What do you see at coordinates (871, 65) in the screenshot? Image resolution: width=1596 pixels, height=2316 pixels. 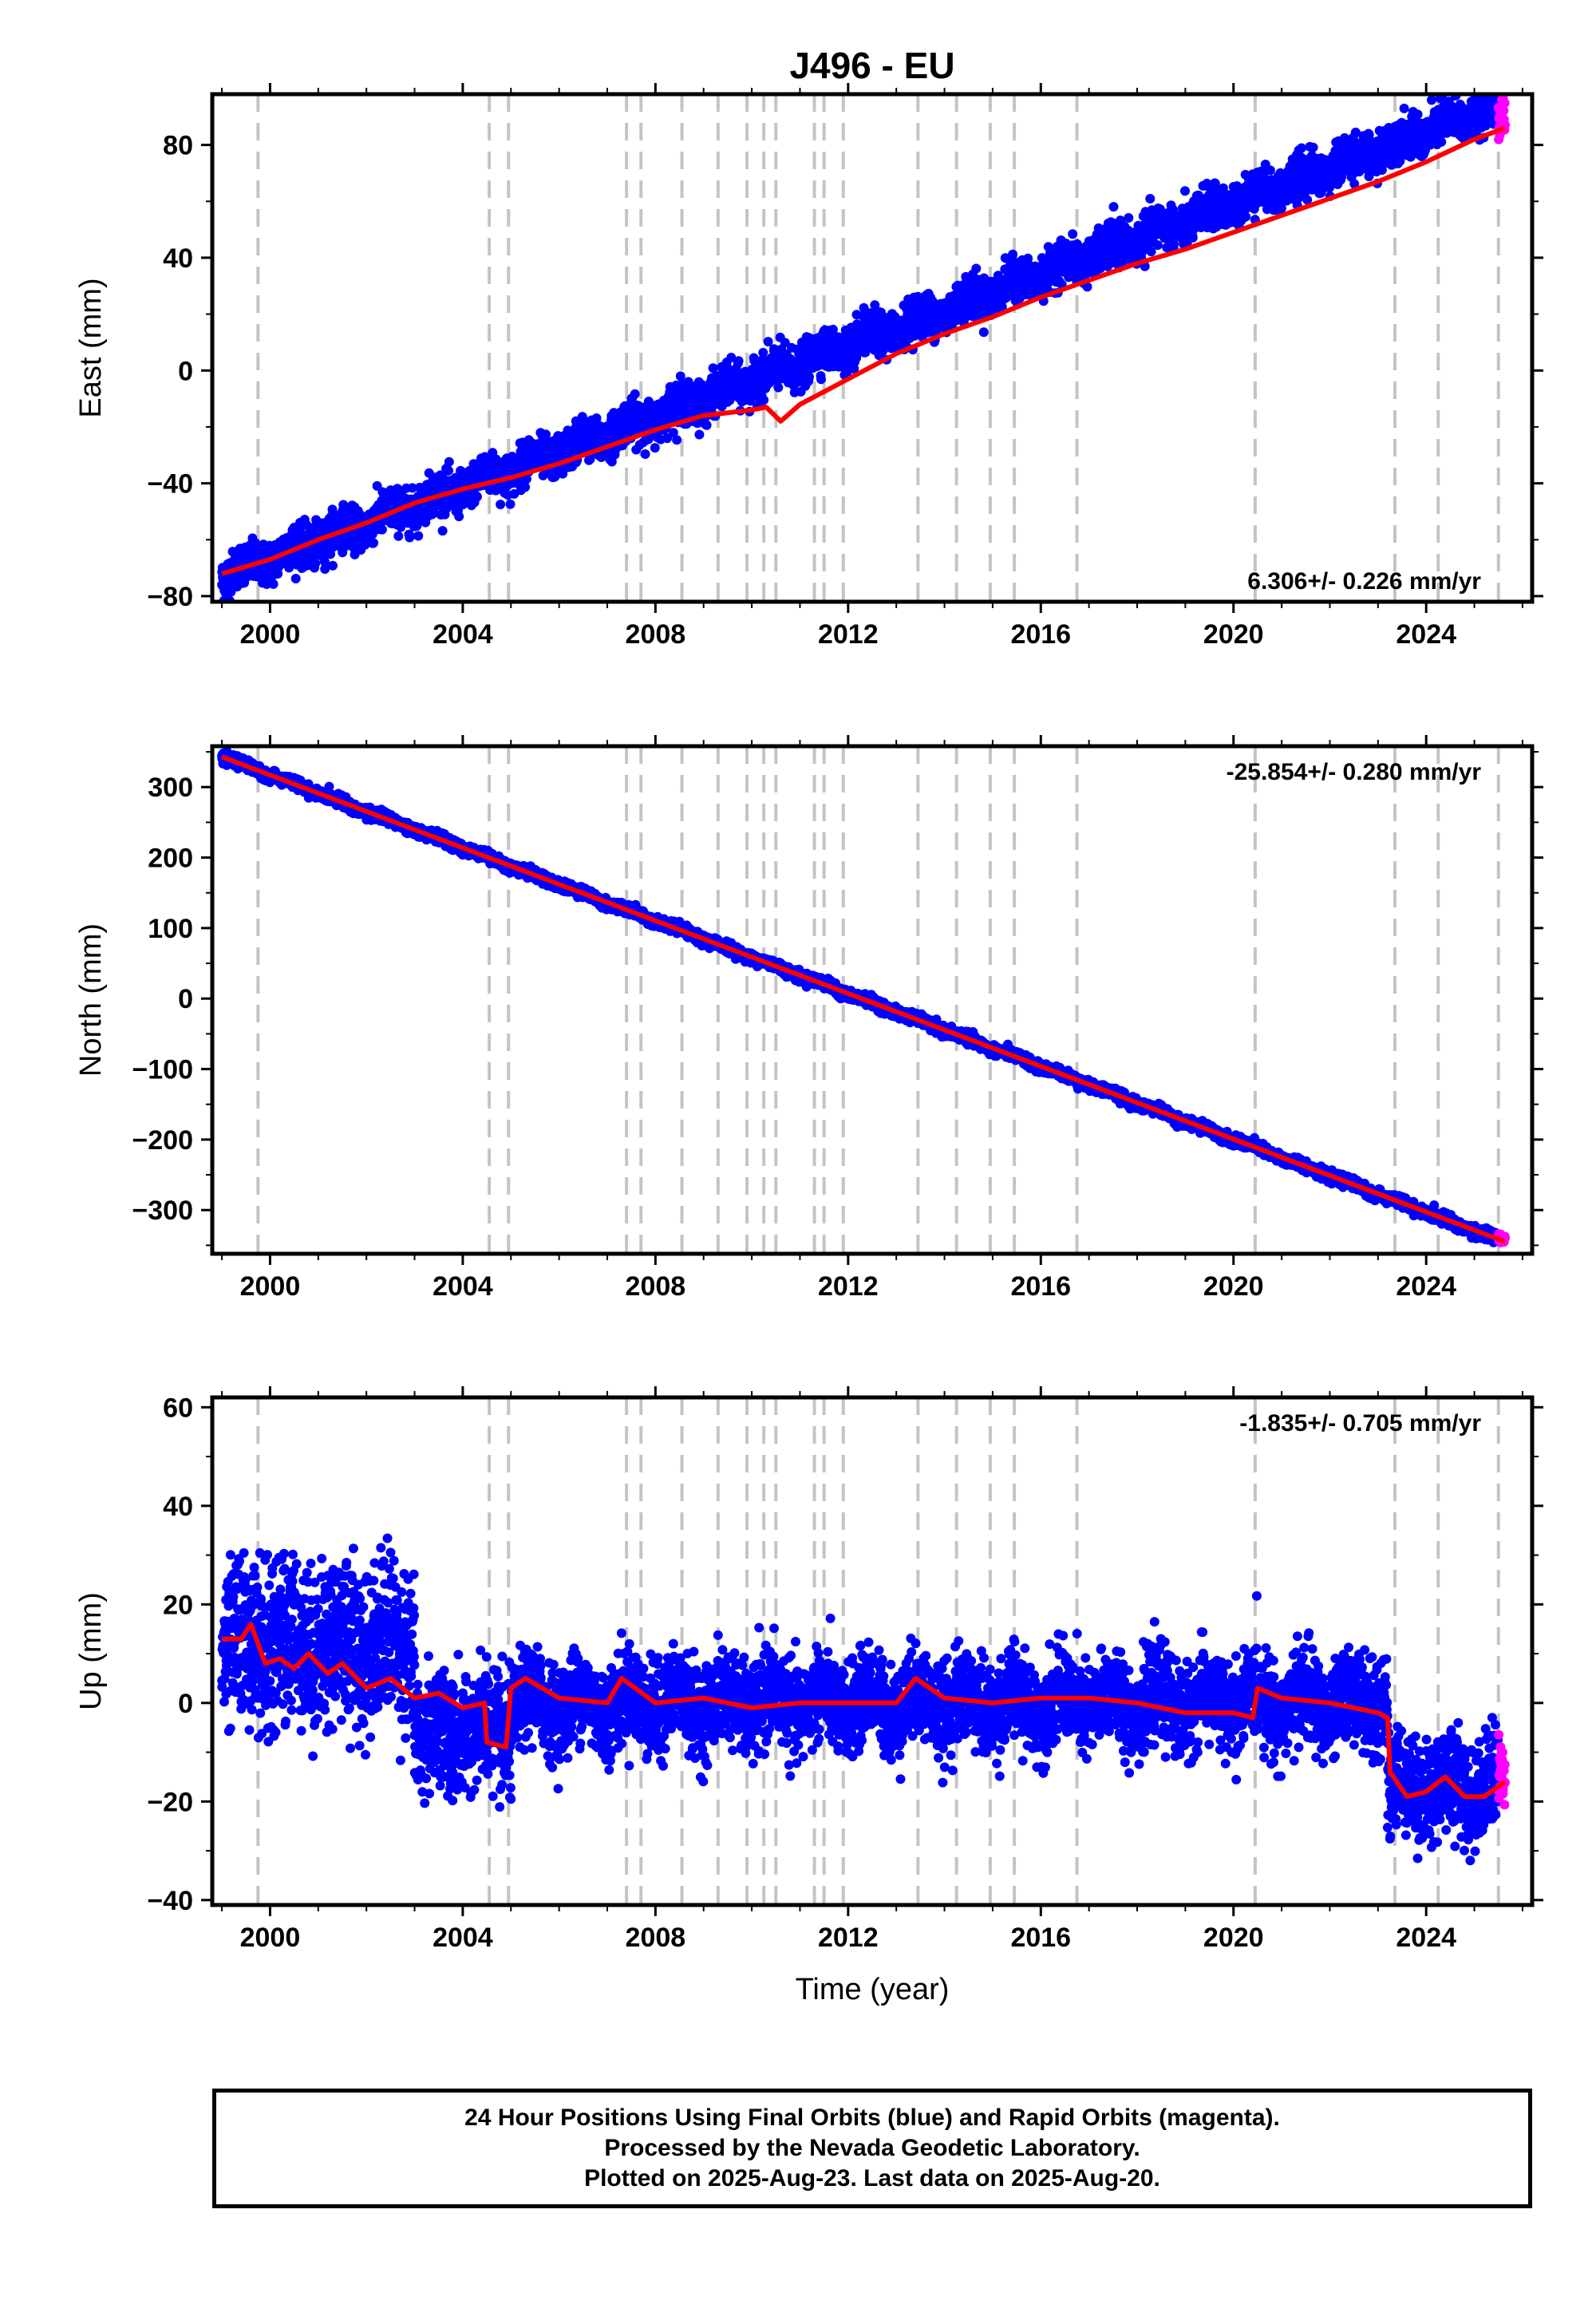 I see `chart-title: J496 - EU` at bounding box center [871, 65].